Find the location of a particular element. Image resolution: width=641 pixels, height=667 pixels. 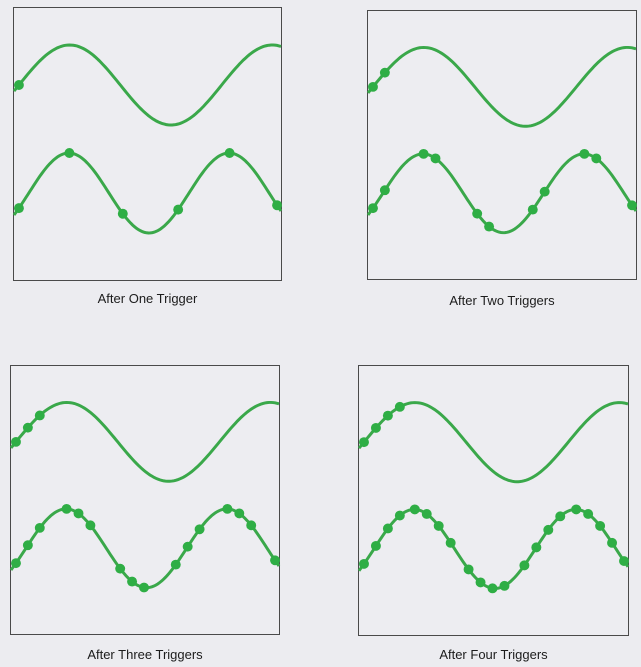

caption-three-triggers: After Three Triggers is located at coordinates (145, 654).